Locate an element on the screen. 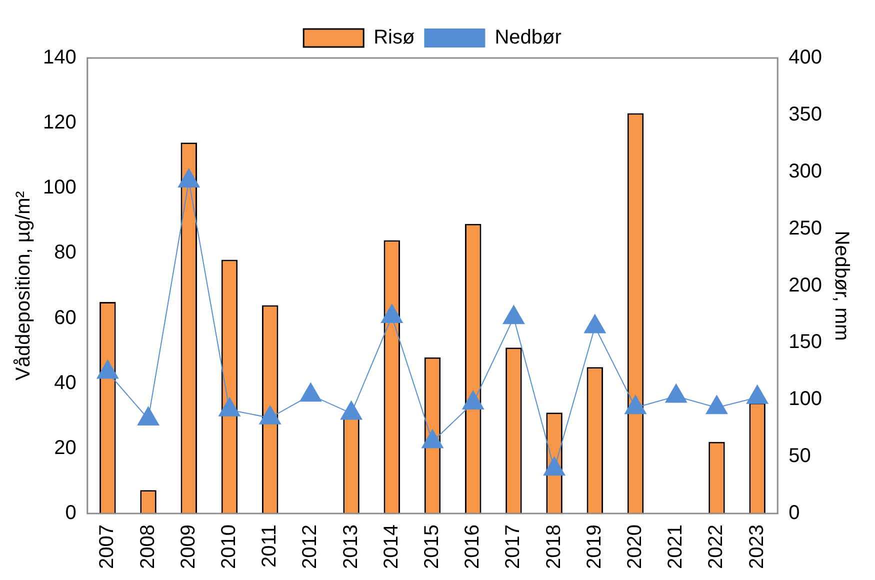  x-tick-label: 2010 is located at coordinates (229, 547).